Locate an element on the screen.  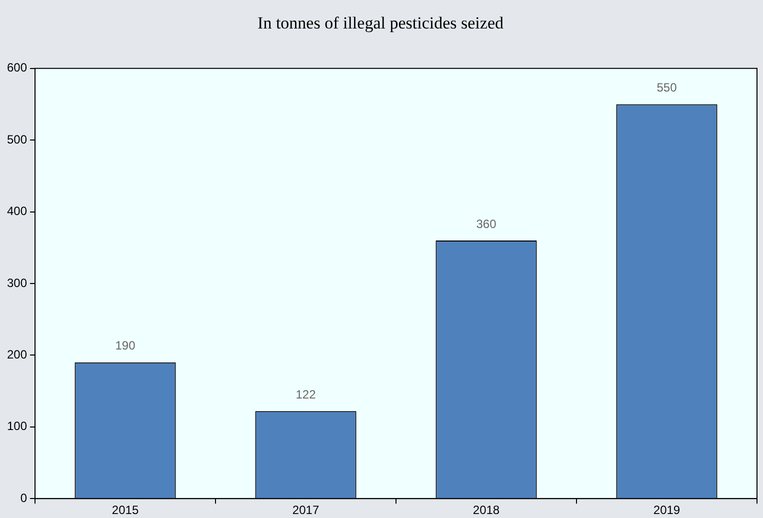
data-label: 360 is located at coordinates (486, 223).